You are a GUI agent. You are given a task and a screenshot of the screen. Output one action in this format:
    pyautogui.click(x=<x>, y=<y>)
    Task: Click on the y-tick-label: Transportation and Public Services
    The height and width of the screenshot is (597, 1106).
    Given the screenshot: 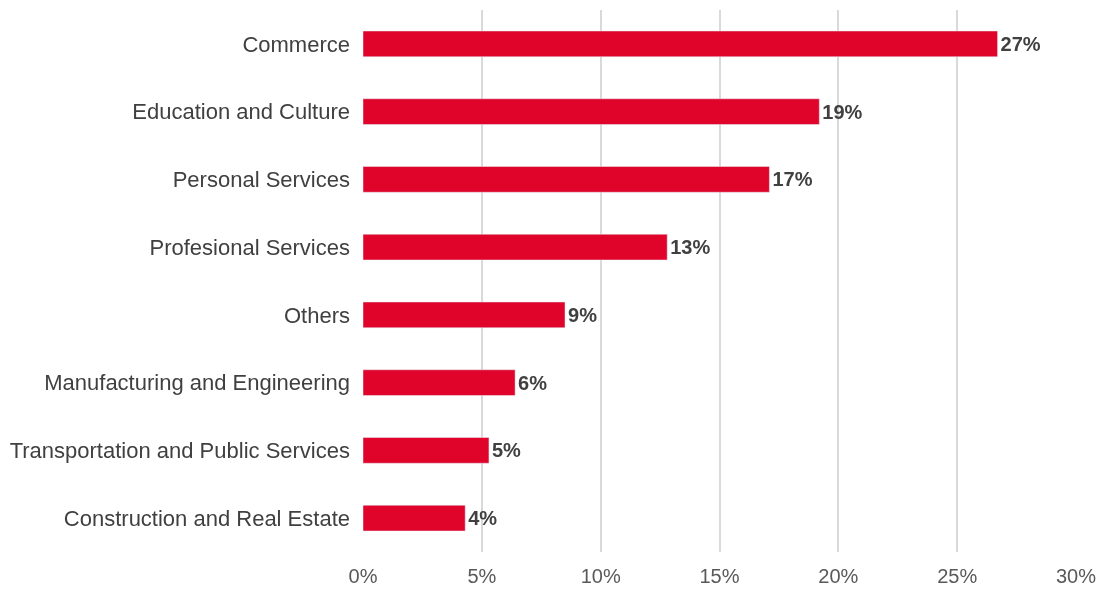 What is the action you would take?
    pyautogui.click(x=179, y=451)
    